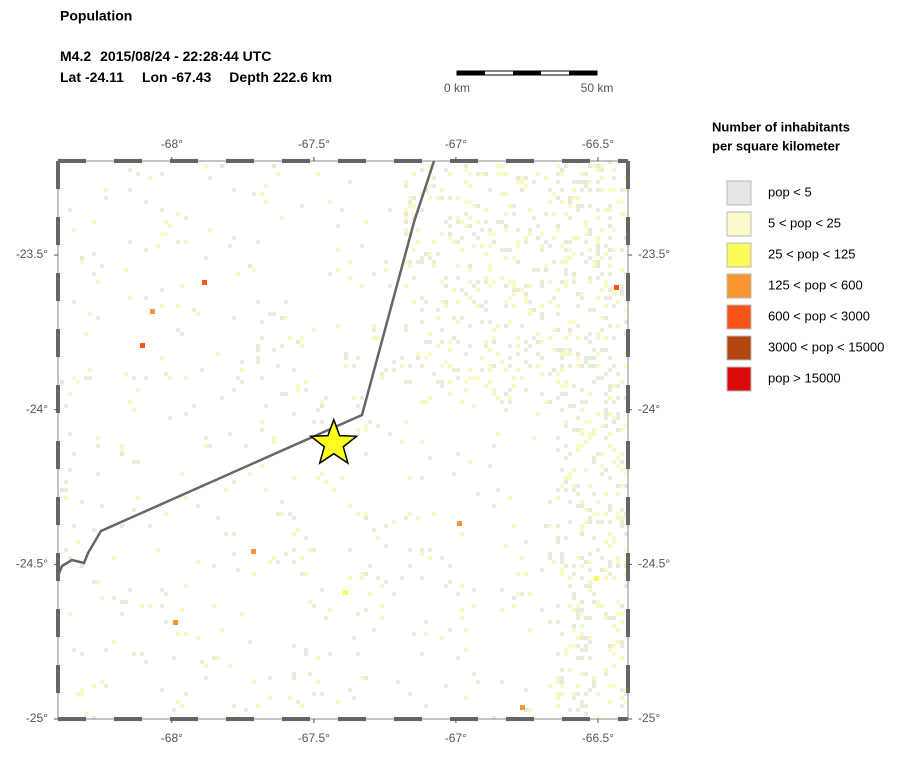 This screenshot has height=757, width=901. I want to click on lat-tick-label: -23.5°, so click(654, 254).